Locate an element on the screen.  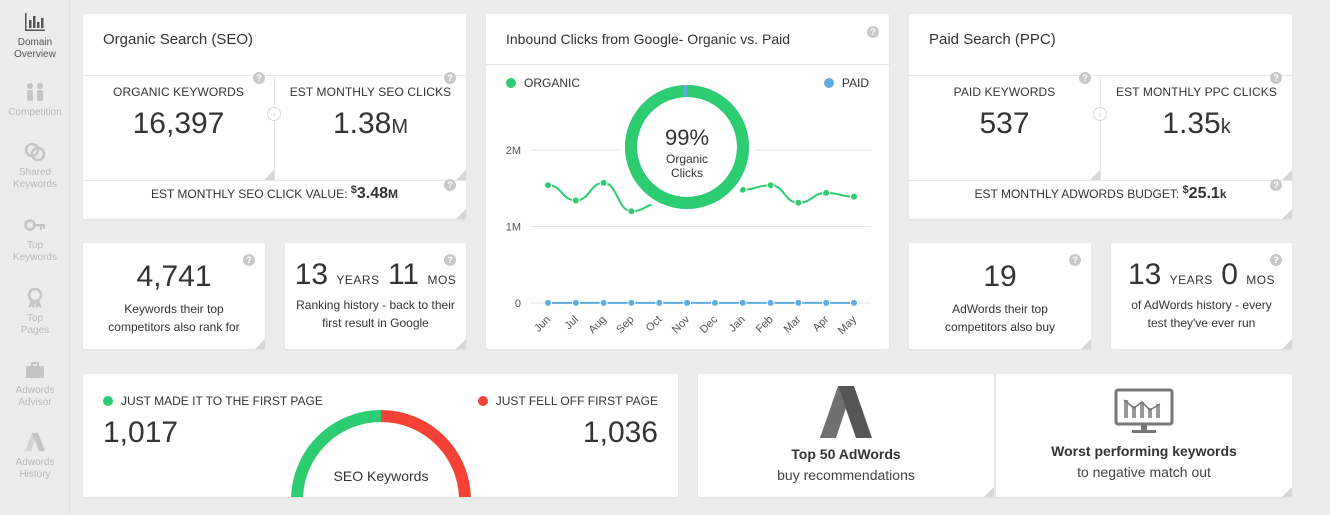
sidebar-item-adwords-history: Adwords History is located at coordinates (35, 455).